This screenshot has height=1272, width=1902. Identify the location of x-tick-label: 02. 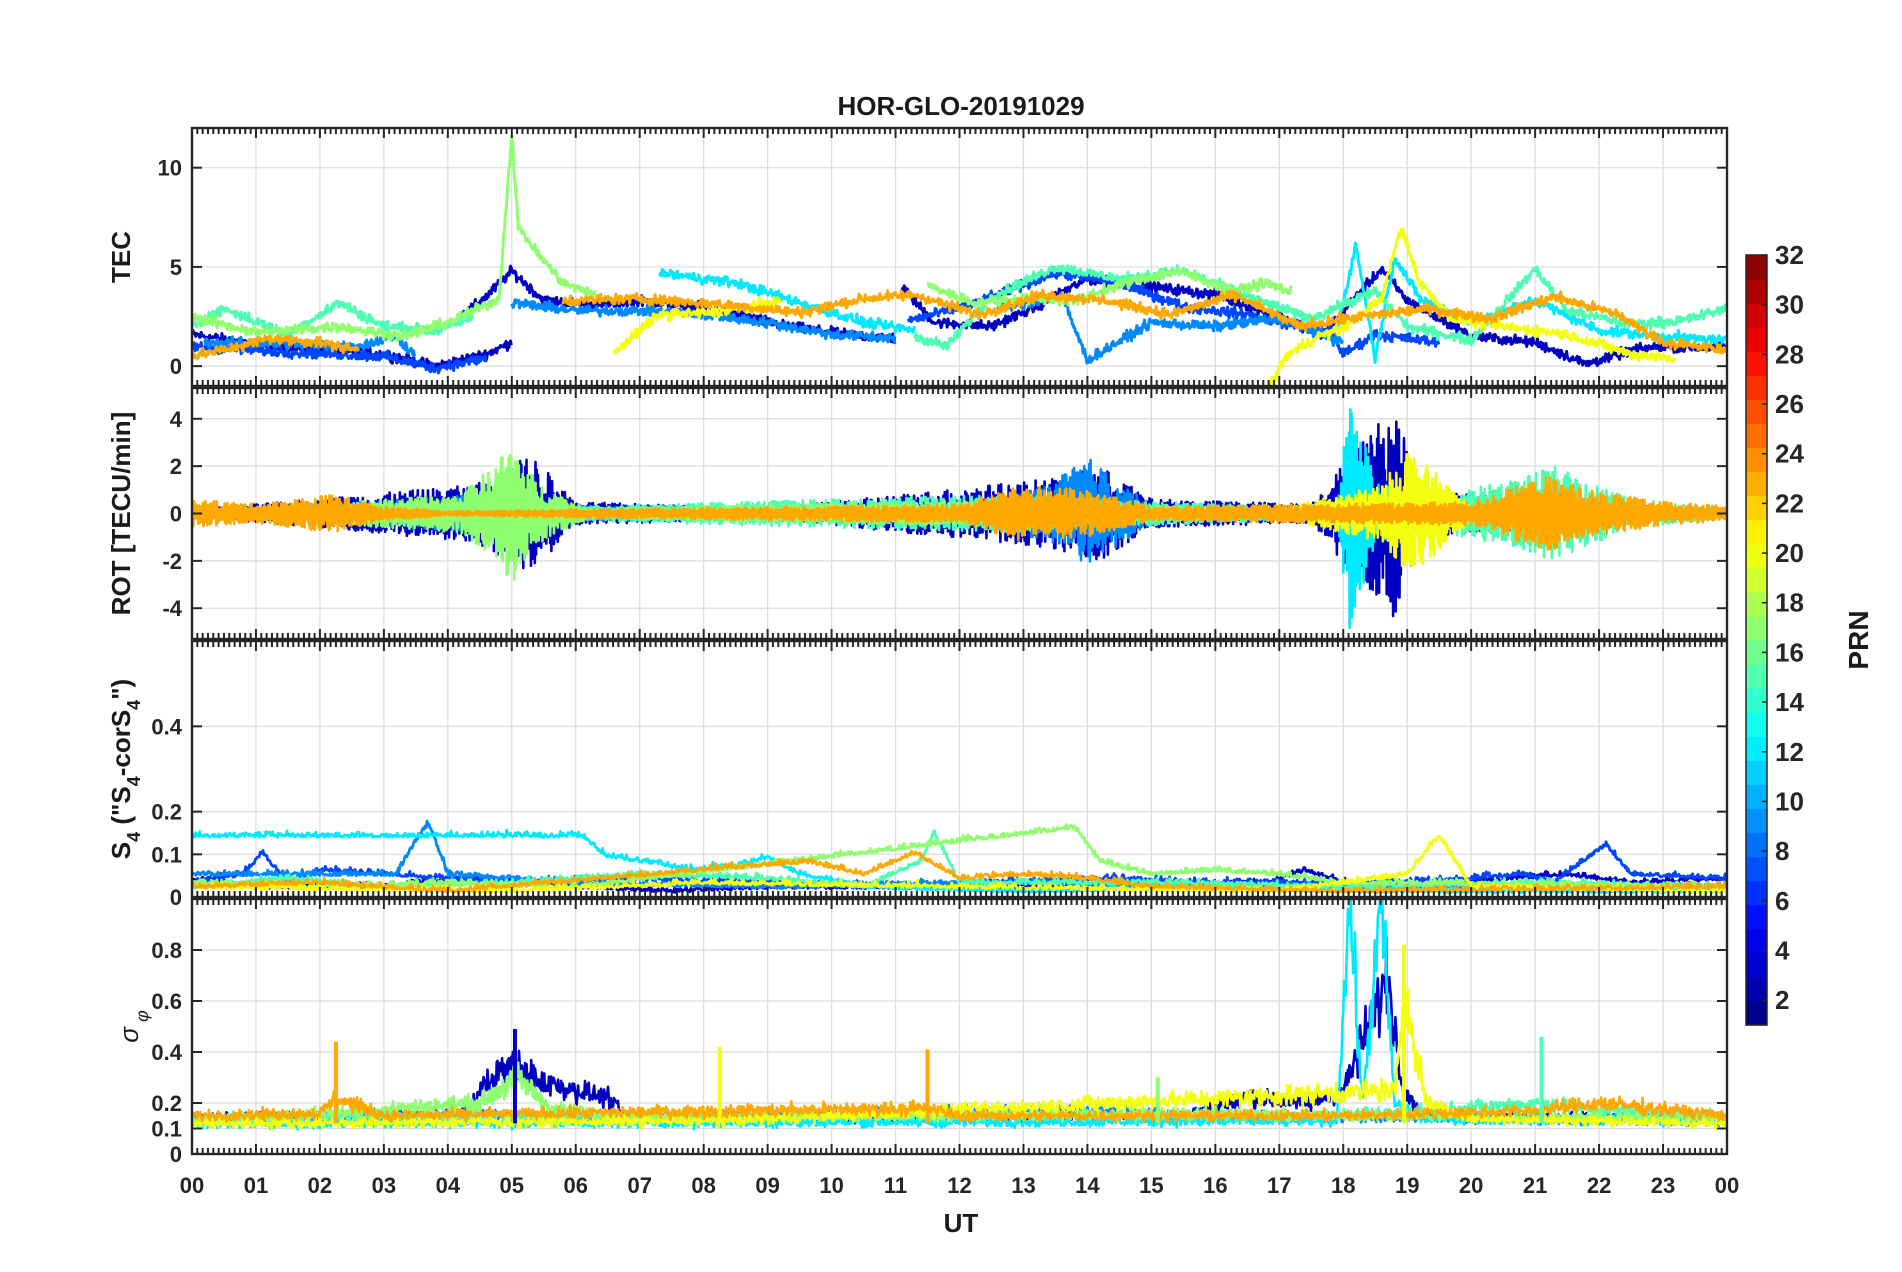
(320, 1185).